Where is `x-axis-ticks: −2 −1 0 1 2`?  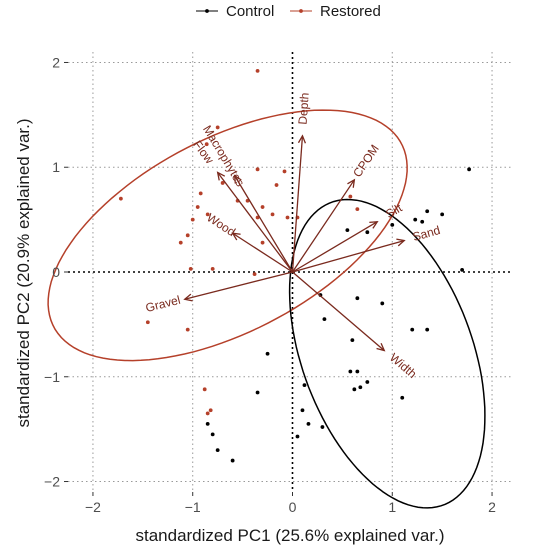
x-axis-ticks: −2 −1 0 1 2 is located at coordinates (290, 503).